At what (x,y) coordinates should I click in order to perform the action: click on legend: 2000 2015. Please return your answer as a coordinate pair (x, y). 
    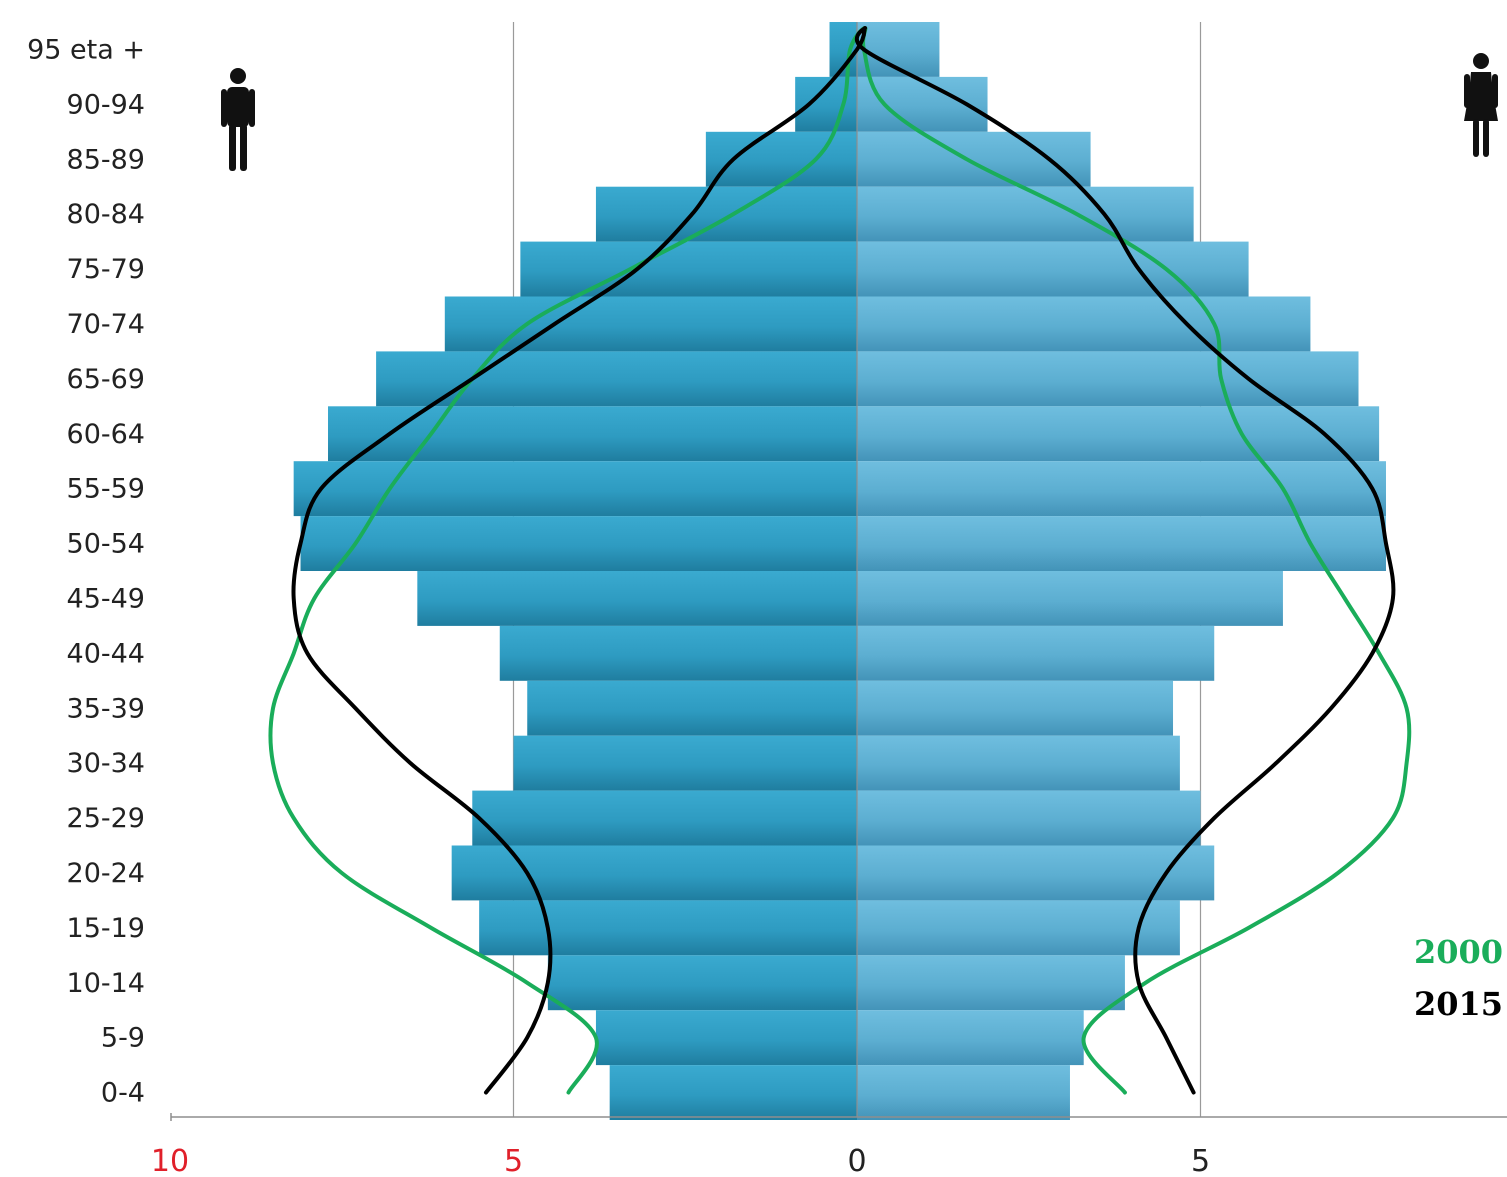
    Looking at the image, I should click on (1458, 978).